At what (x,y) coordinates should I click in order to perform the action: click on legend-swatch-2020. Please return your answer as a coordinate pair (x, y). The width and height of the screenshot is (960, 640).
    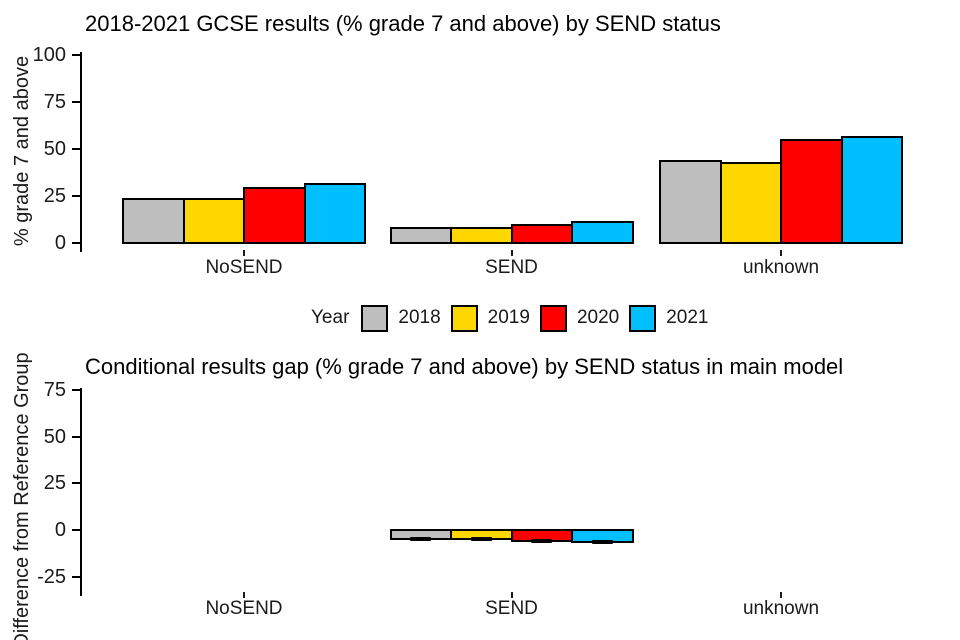
    Looking at the image, I should click on (553, 318).